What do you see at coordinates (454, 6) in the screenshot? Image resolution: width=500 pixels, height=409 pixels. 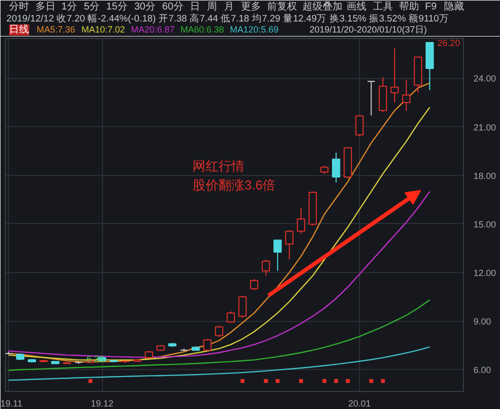 I see `text: 隐藏` at bounding box center [454, 6].